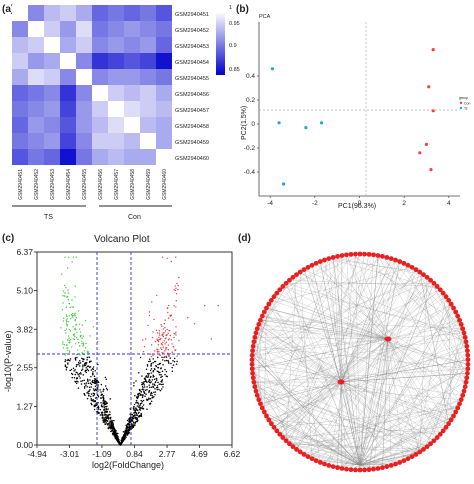 The image size is (474, 484). Describe the element at coordinates (24, 368) in the screenshot. I see `volcano-y-tick-label: 2.55` at that location.